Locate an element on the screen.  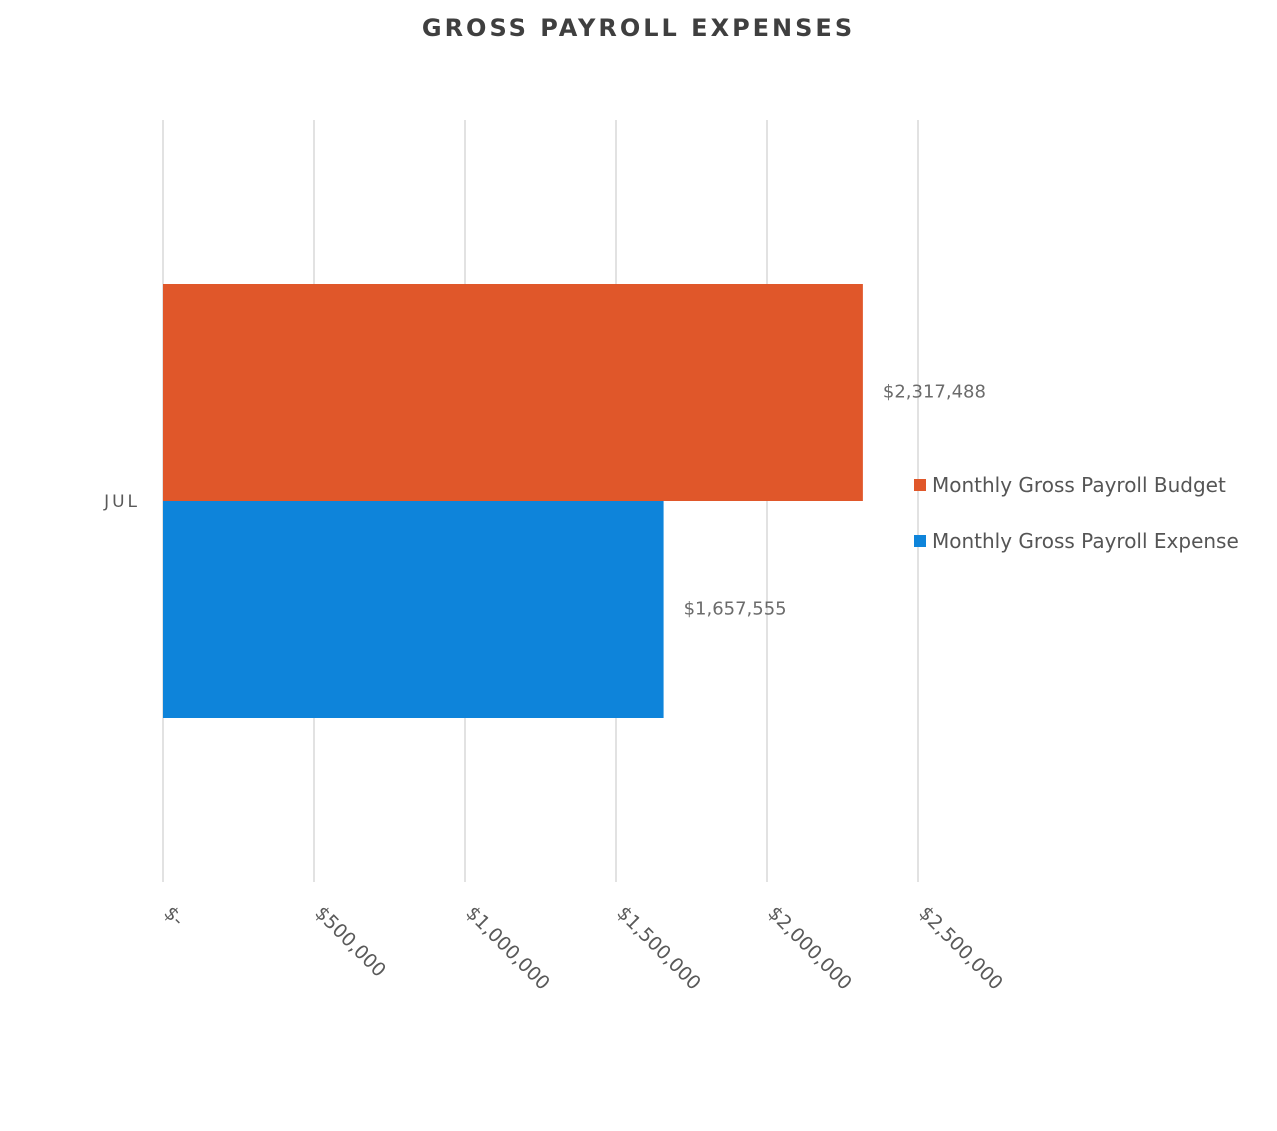
x-tick-label: $1,500,000 is located at coordinates (658, 948).